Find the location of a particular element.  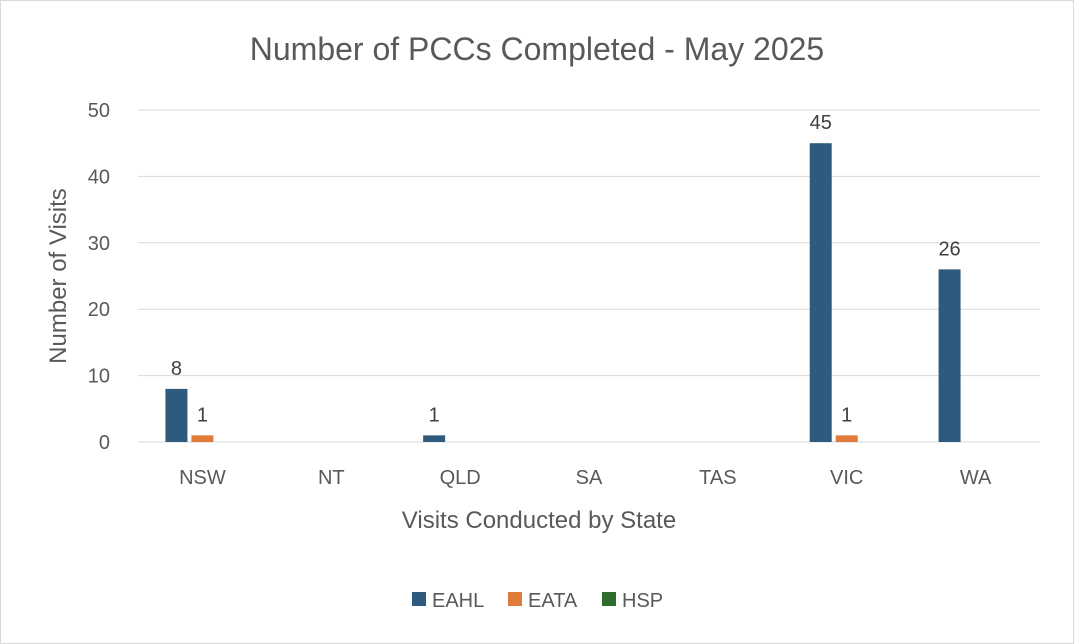

bar-eahl-vic is located at coordinates (820, 292).